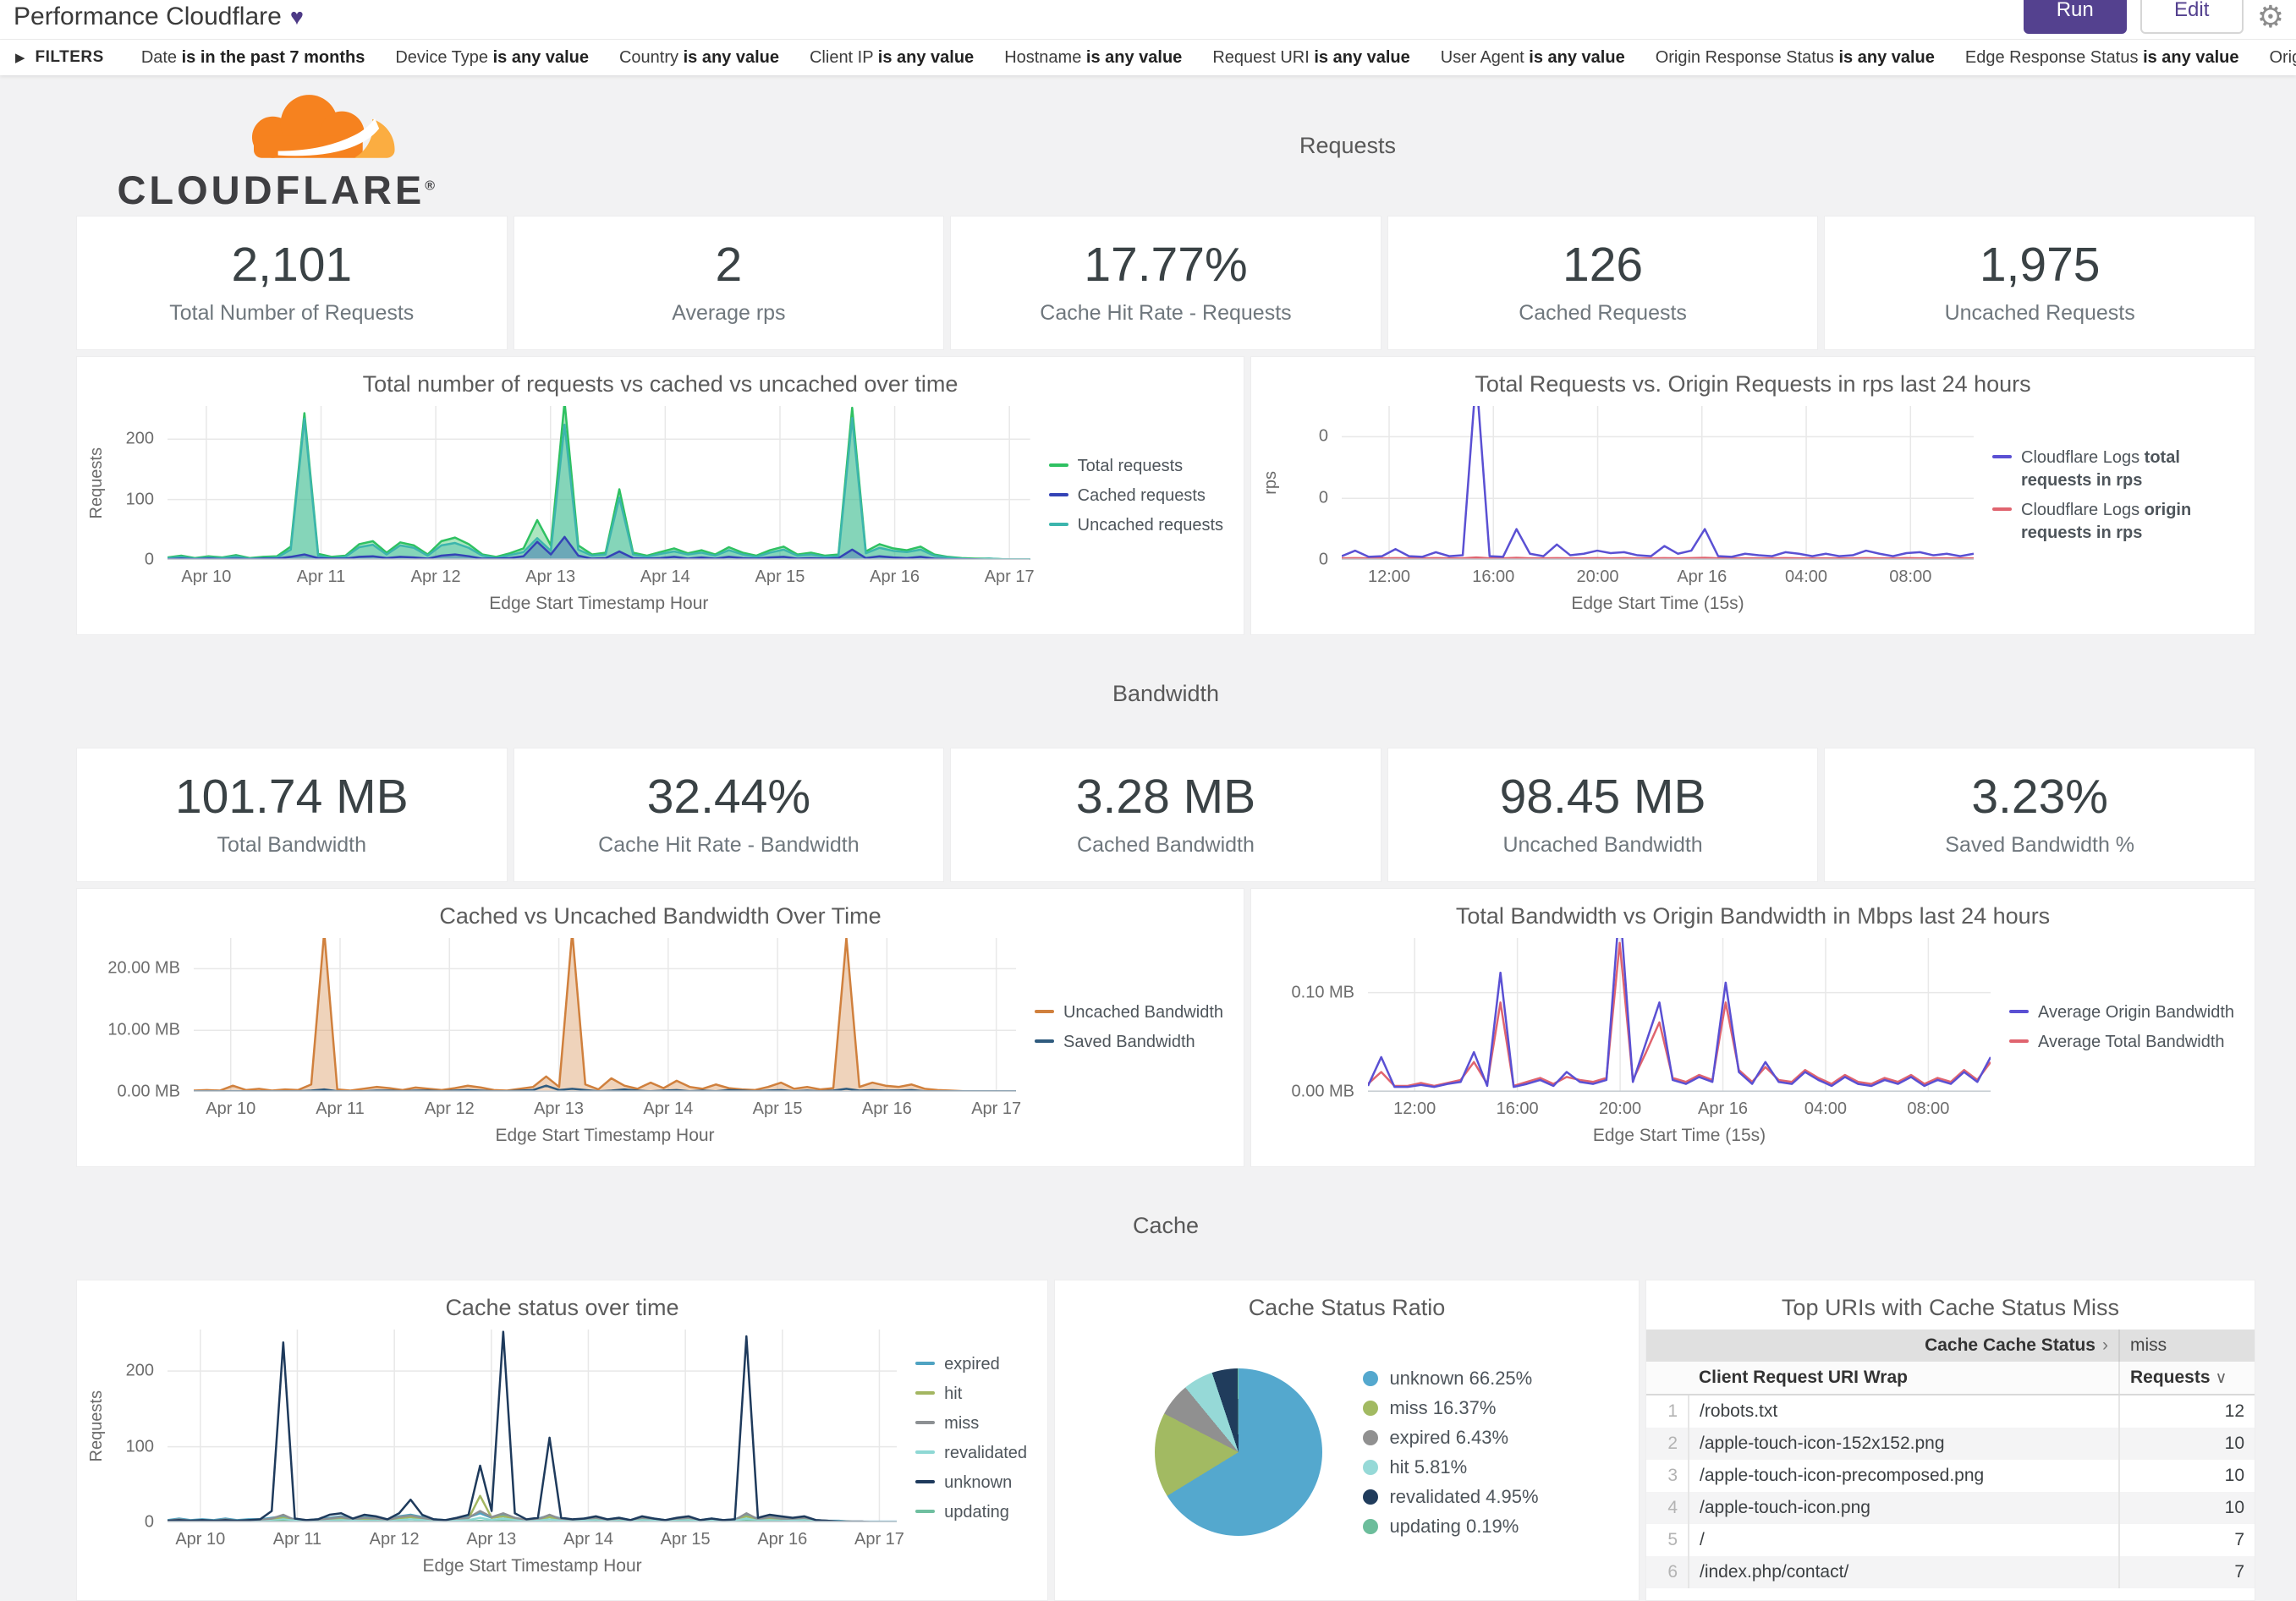 The height and width of the screenshot is (1601, 2296). Describe the element at coordinates (729, 283) in the screenshot. I see `kpi-tile: 2 Average rps` at that location.